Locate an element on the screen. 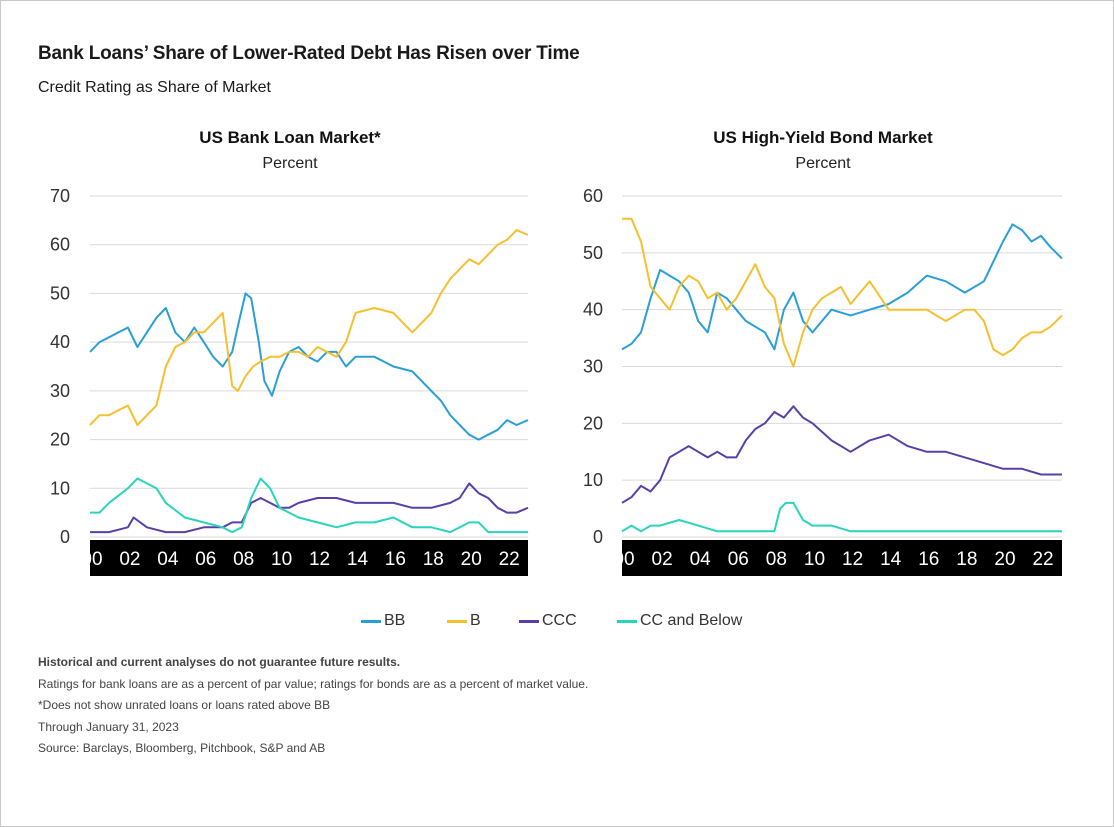  legend-swatch-cc-and-below is located at coordinates (627, 621).